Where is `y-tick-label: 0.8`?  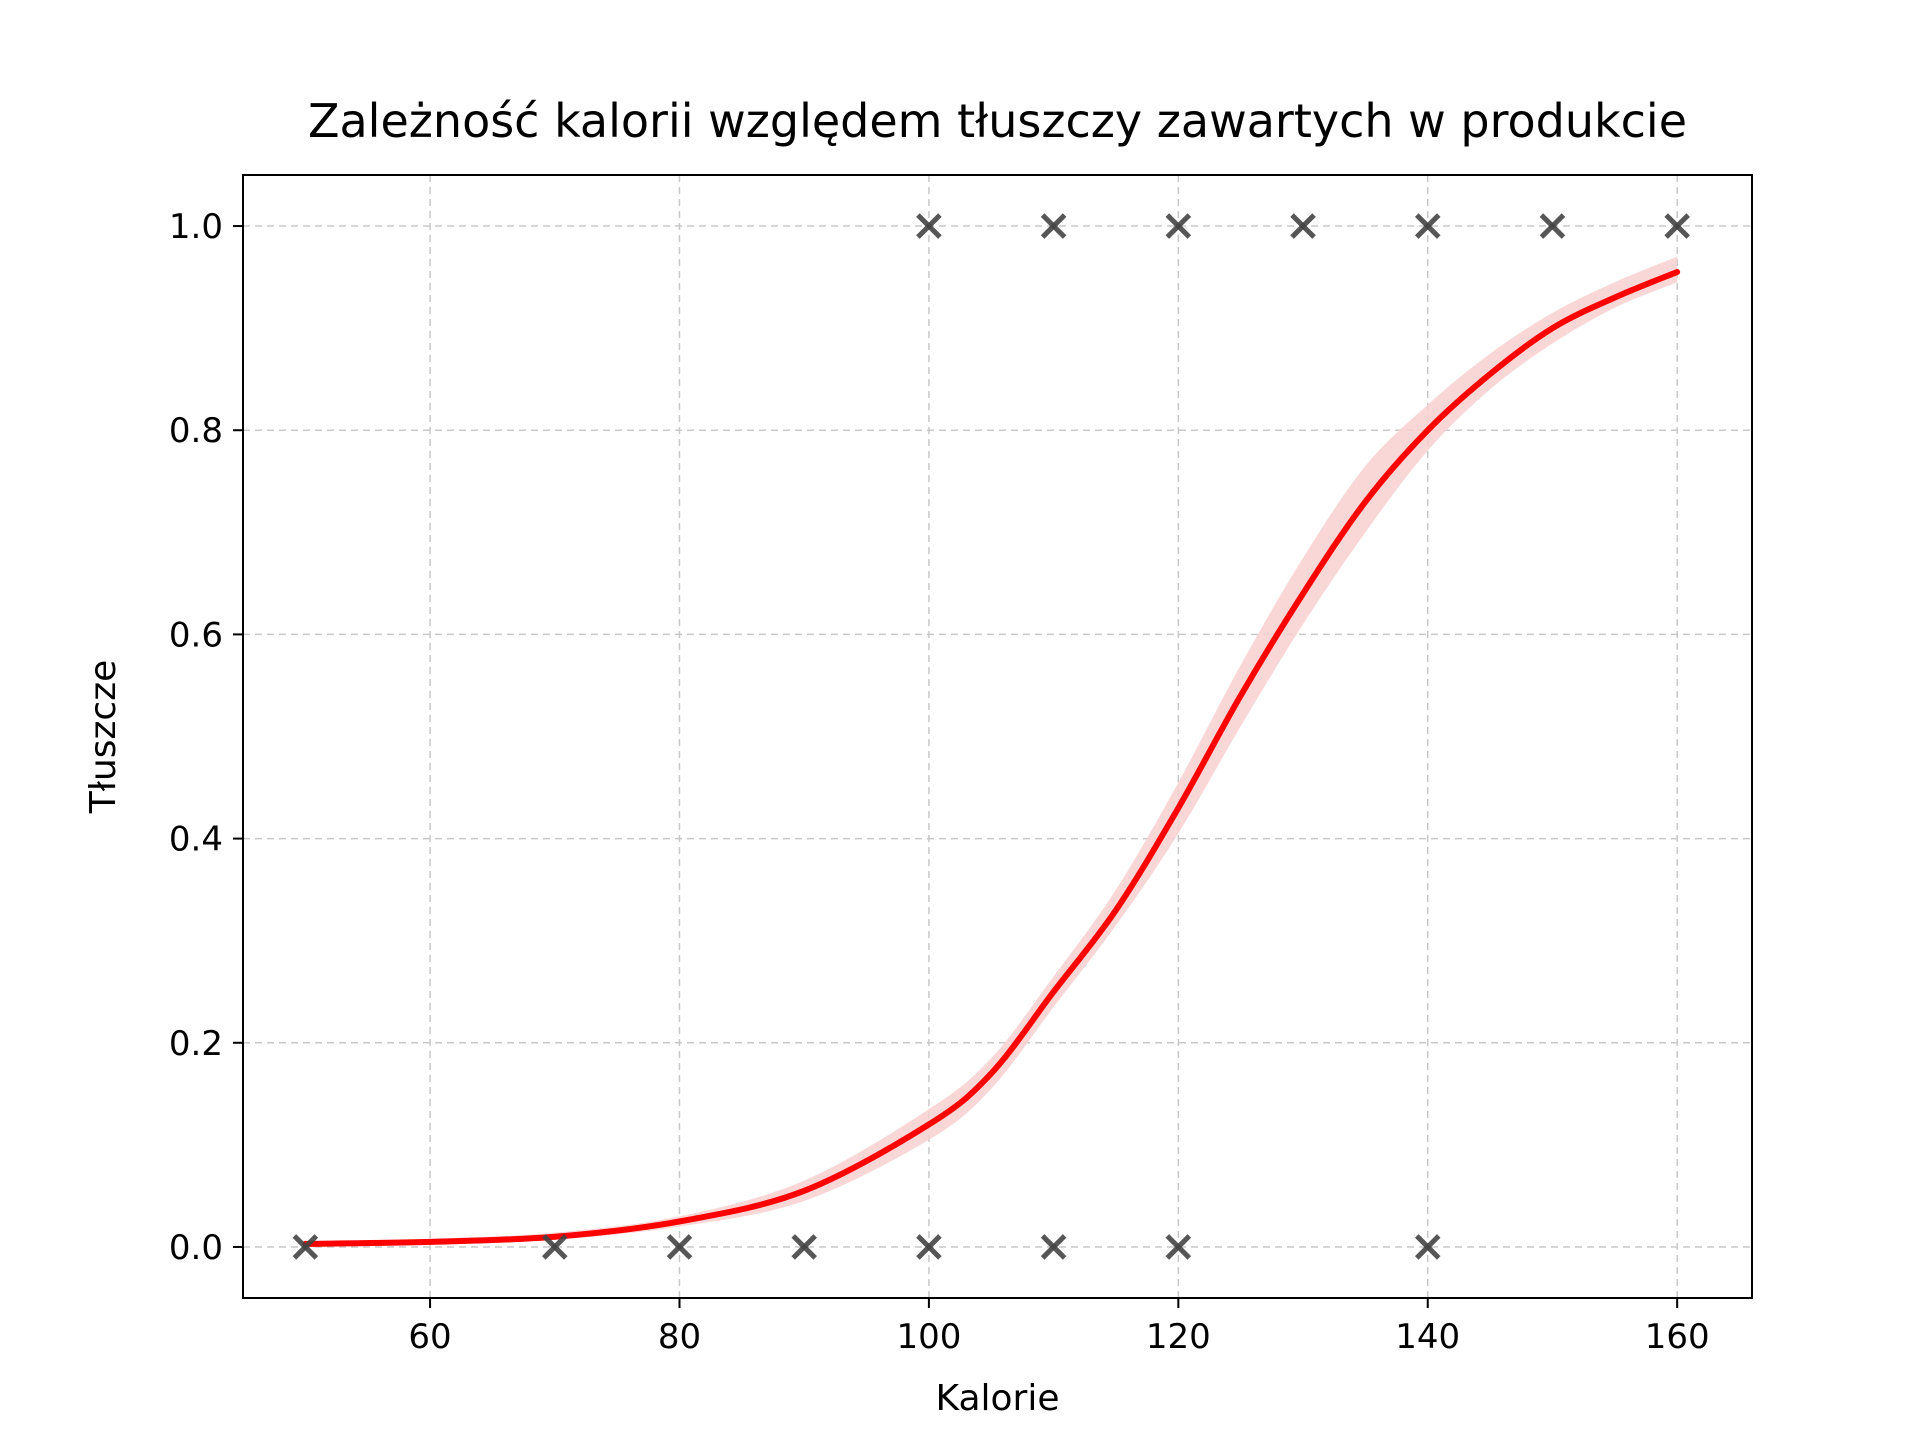 y-tick-label: 0.8 is located at coordinates (196, 431).